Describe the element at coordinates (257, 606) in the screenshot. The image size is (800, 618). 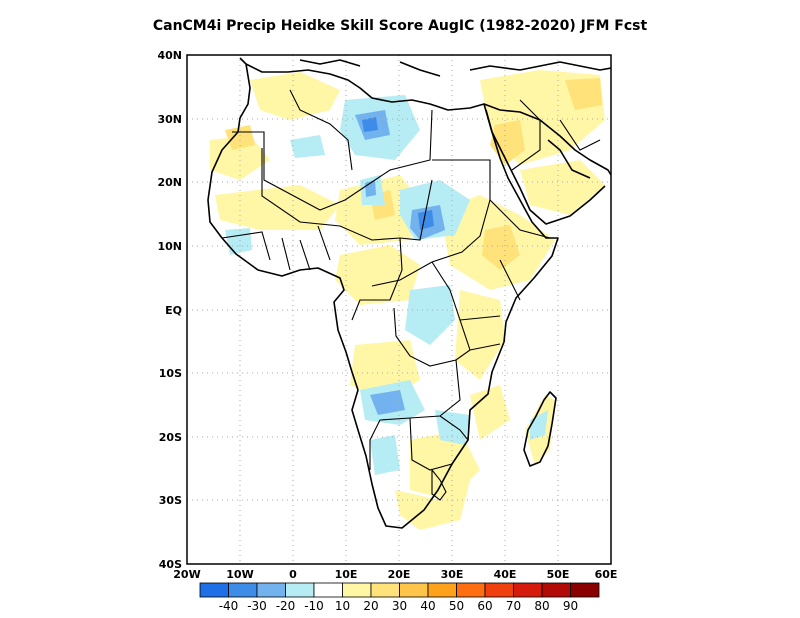
I see `colorbar-label: -30` at that location.